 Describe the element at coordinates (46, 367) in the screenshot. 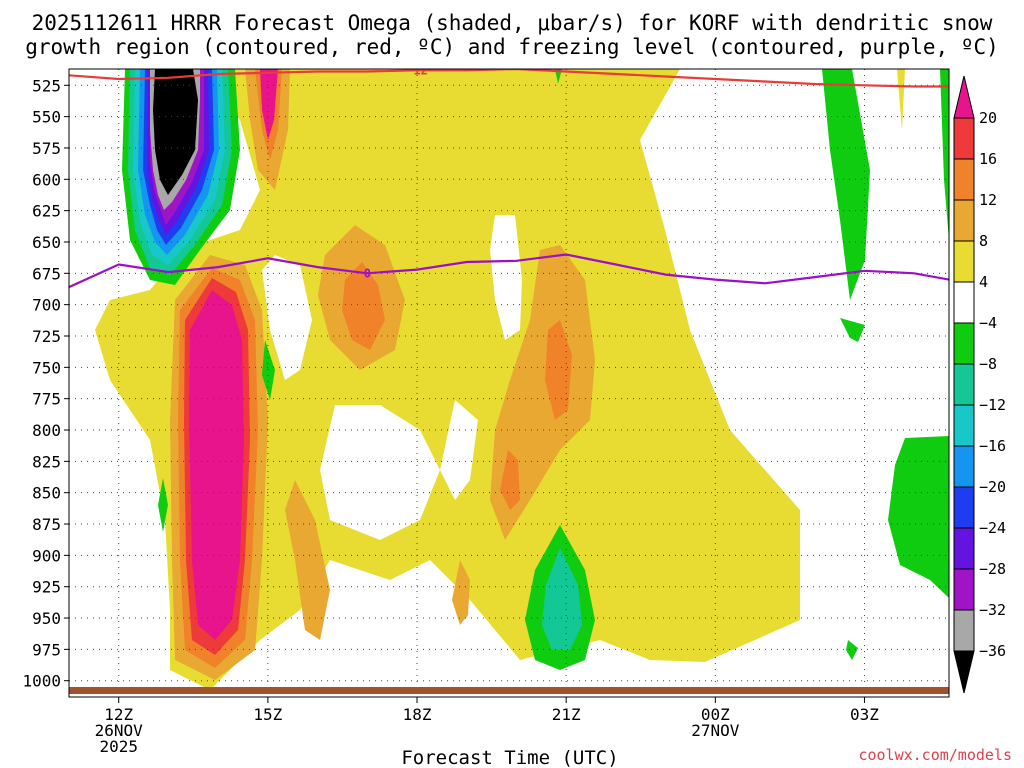

I see `y-tick-label: 750` at that location.